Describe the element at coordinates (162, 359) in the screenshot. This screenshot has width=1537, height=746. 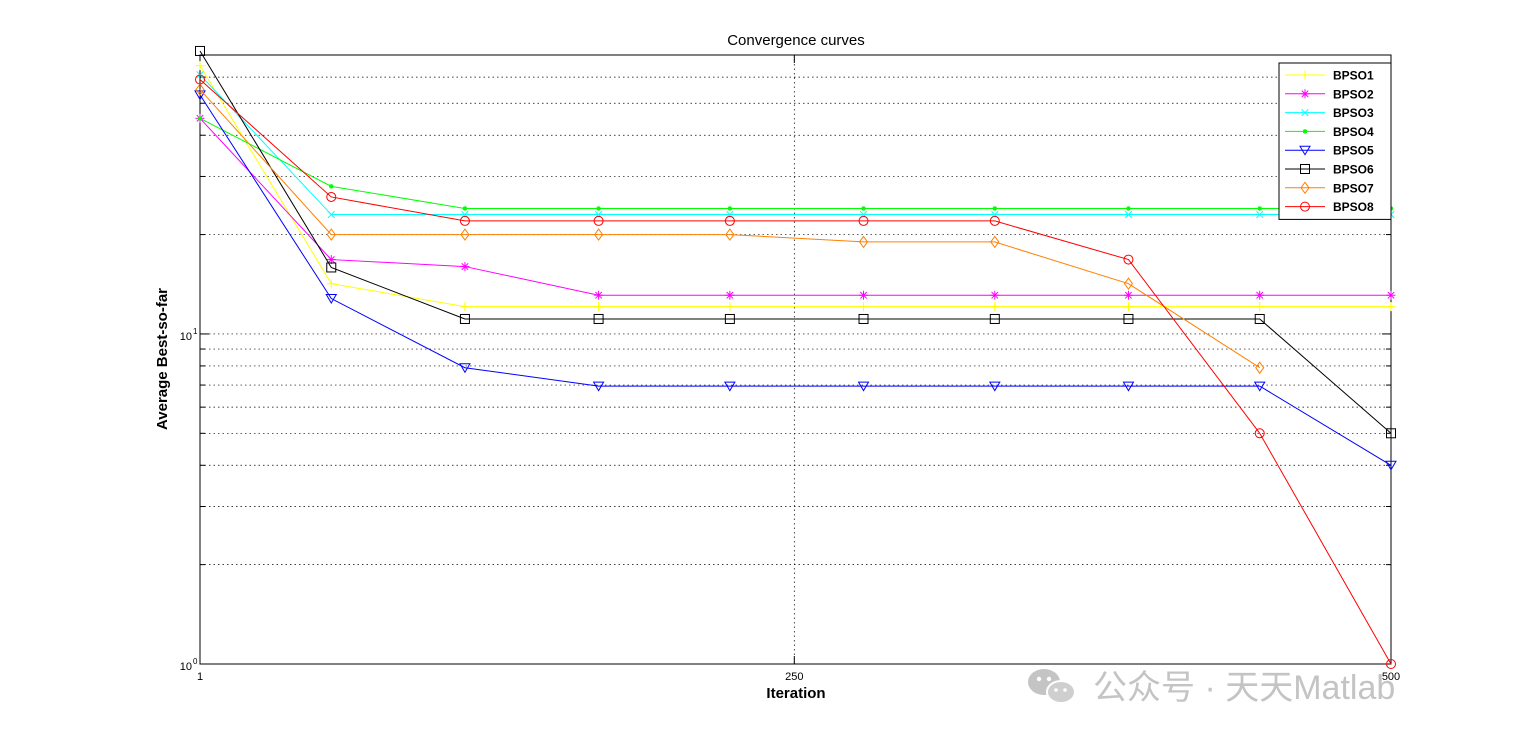
I see `y-axis-label: Average Best-so-far` at that location.